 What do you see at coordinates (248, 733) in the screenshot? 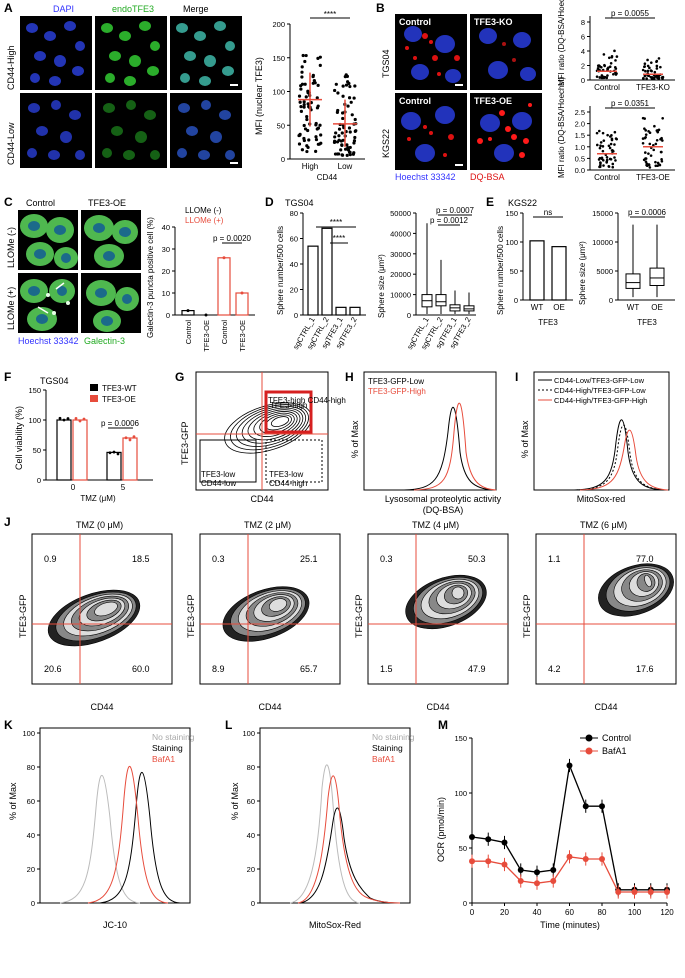
I see `l-ytick-label: 100` at bounding box center [248, 733].